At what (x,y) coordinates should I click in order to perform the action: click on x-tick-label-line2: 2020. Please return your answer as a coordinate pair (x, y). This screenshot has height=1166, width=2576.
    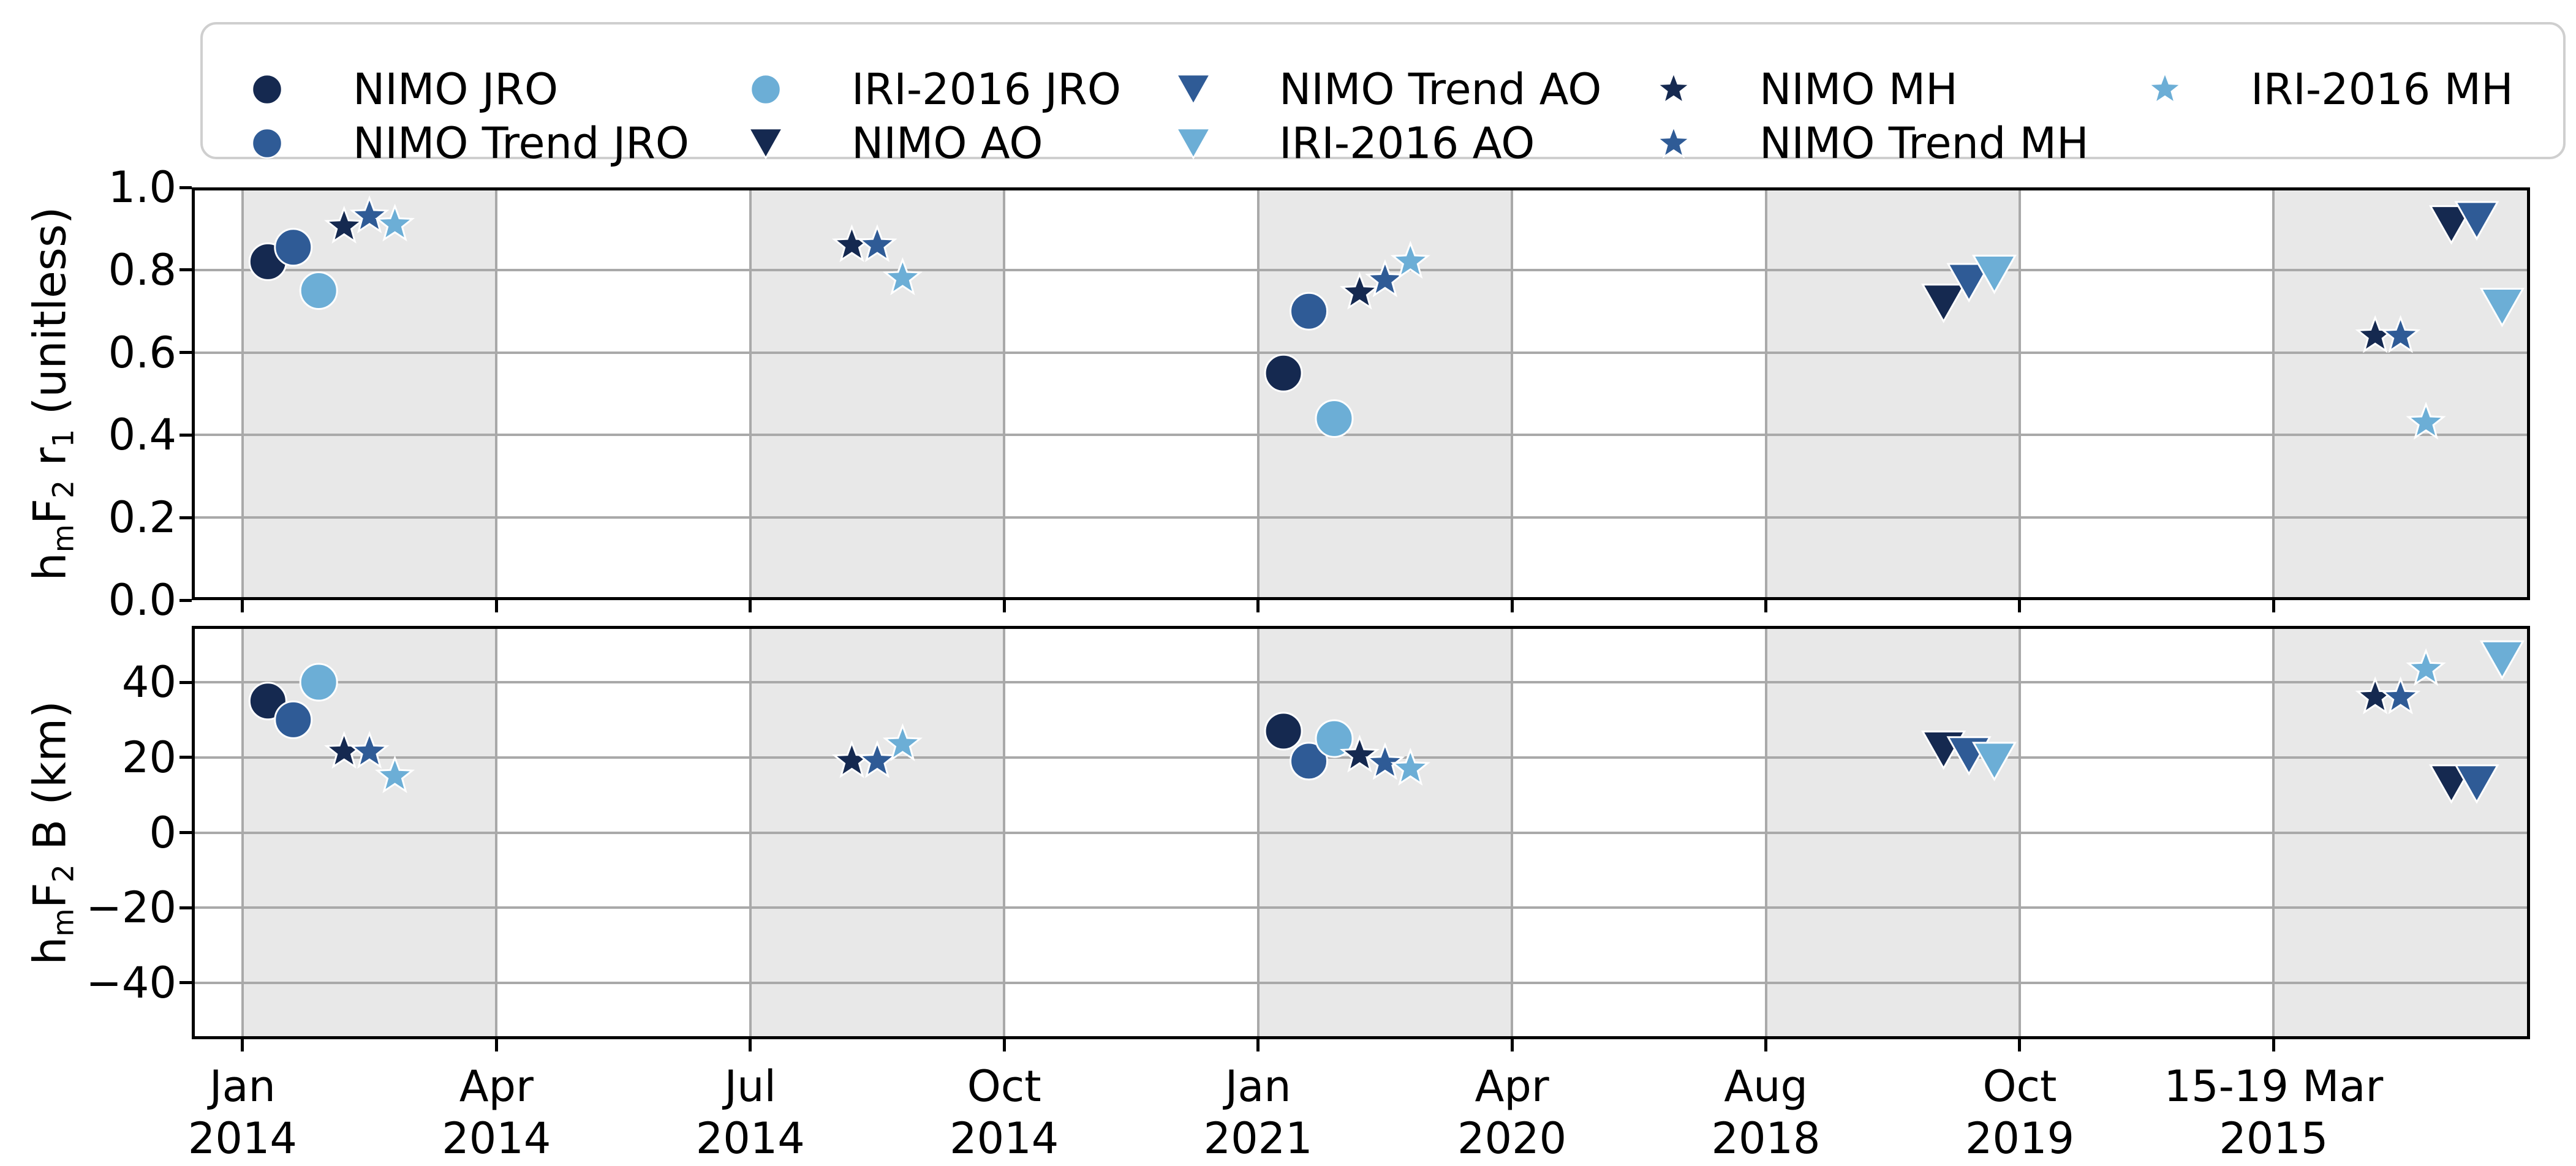
    Looking at the image, I should click on (1512, 1139).